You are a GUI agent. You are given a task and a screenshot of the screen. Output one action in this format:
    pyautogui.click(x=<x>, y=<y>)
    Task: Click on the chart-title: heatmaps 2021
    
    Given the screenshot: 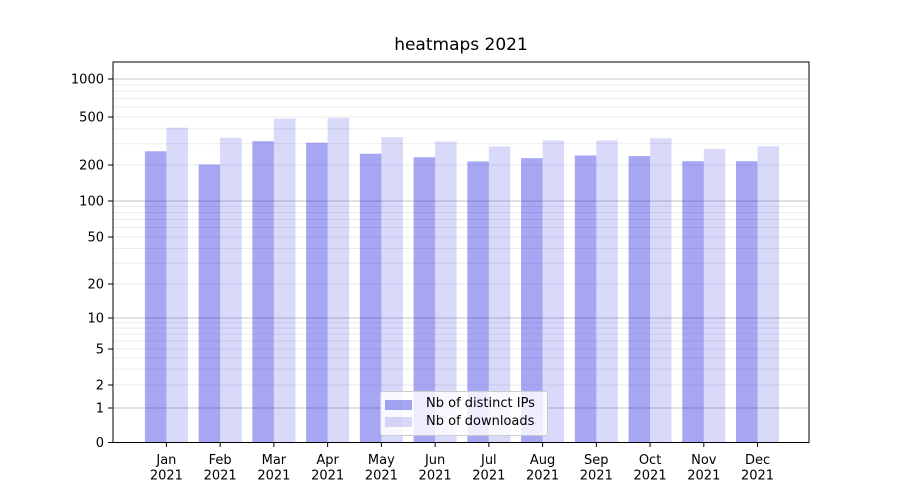 What is the action you would take?
    pyautogui.click(x=461, y=45)
    